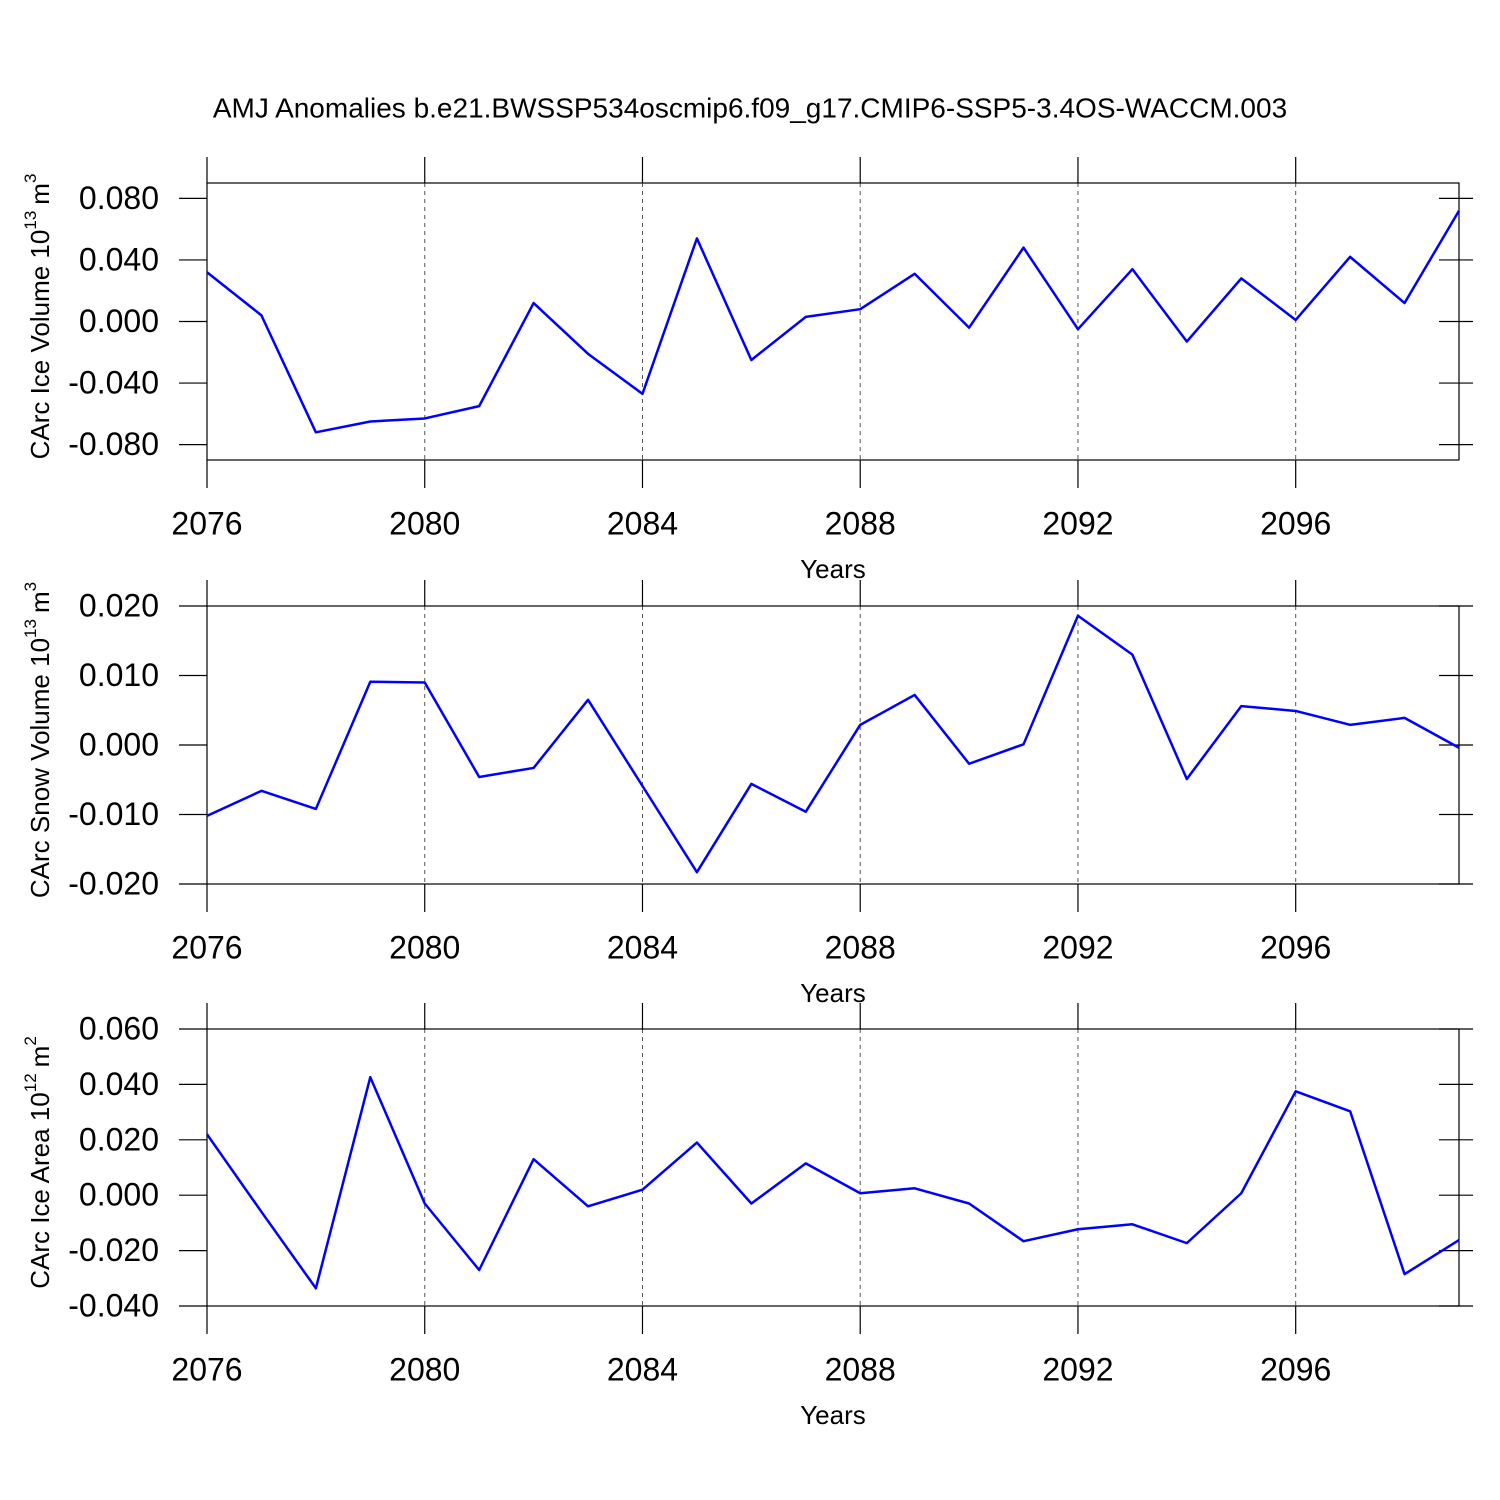  I want to click on y-tick-label: -0.010, so click(113, 814).